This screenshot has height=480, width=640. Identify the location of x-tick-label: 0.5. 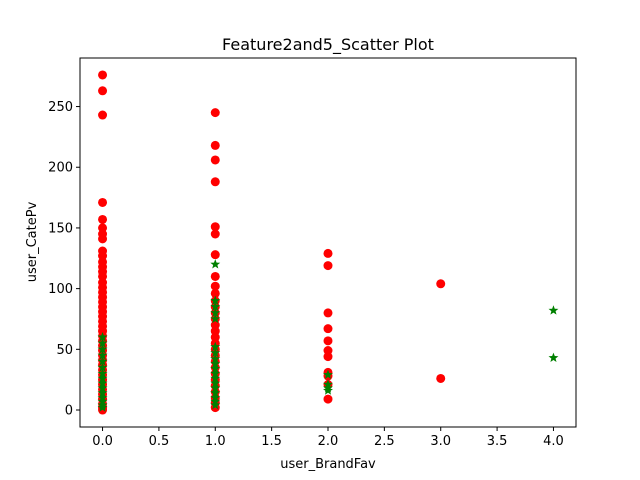
(159, 441).